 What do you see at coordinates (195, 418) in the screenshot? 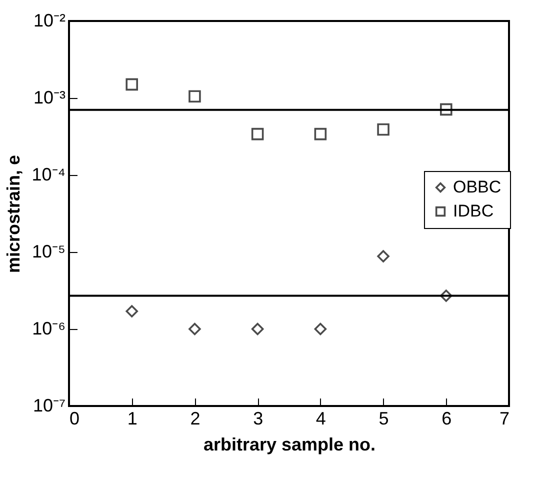
I see `x-tick-label: 2` at bounding box center [195, 418].